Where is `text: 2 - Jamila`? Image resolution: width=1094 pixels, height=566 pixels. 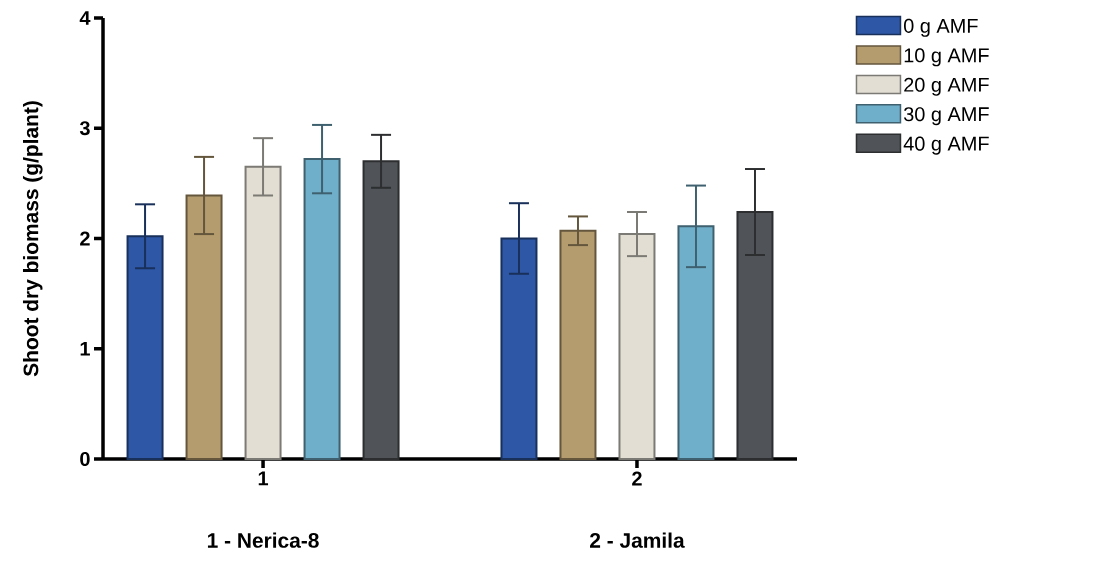
text: 2 - Jamila is located at coordinates (637, 540).